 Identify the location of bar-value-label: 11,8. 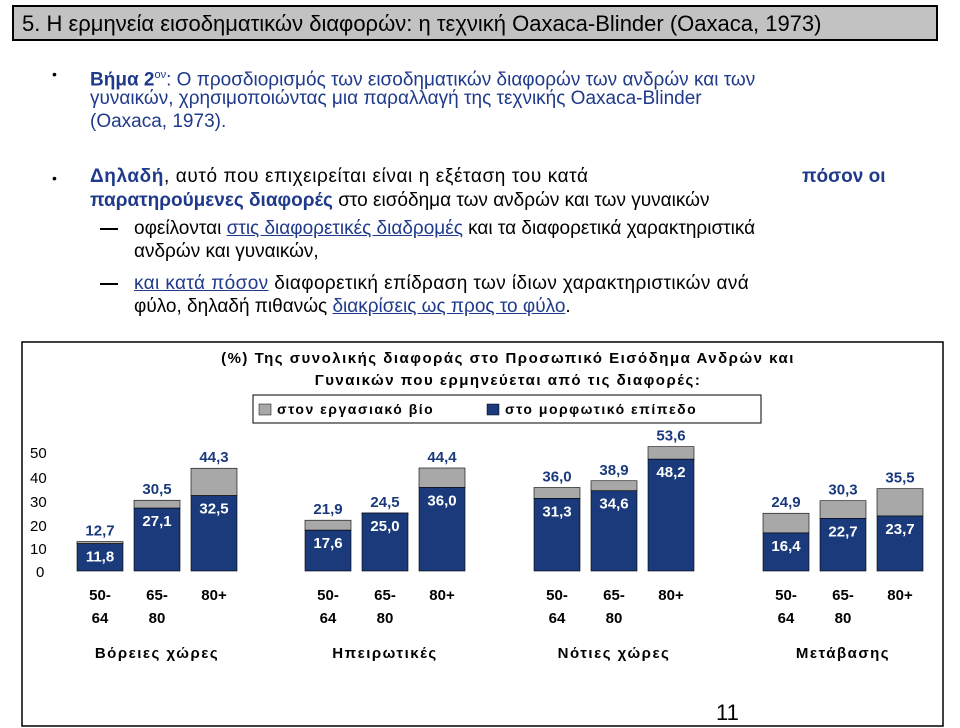
(100, 557).